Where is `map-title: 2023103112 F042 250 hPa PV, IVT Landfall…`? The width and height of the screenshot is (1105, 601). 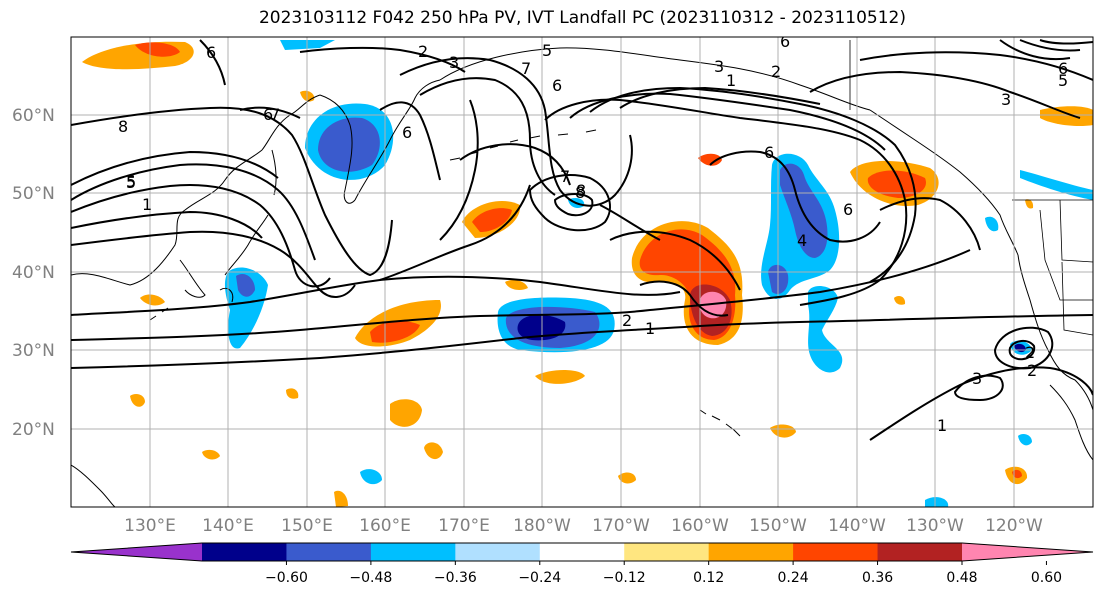 map-title: 2023103112 F042 250 hPa PV, IVT Landfall… is located at coordinates (582, 18).